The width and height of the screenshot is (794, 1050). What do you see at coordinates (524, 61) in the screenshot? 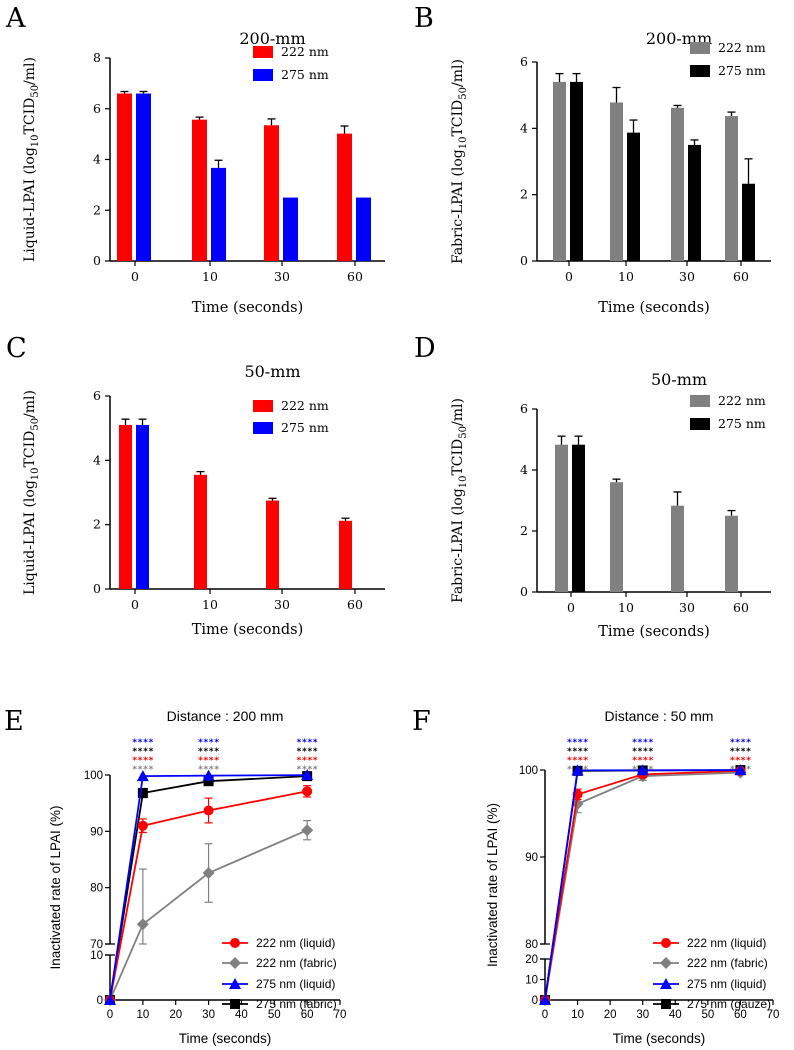
I see `y-tick-label: 6` at bounding box center [524, 61].